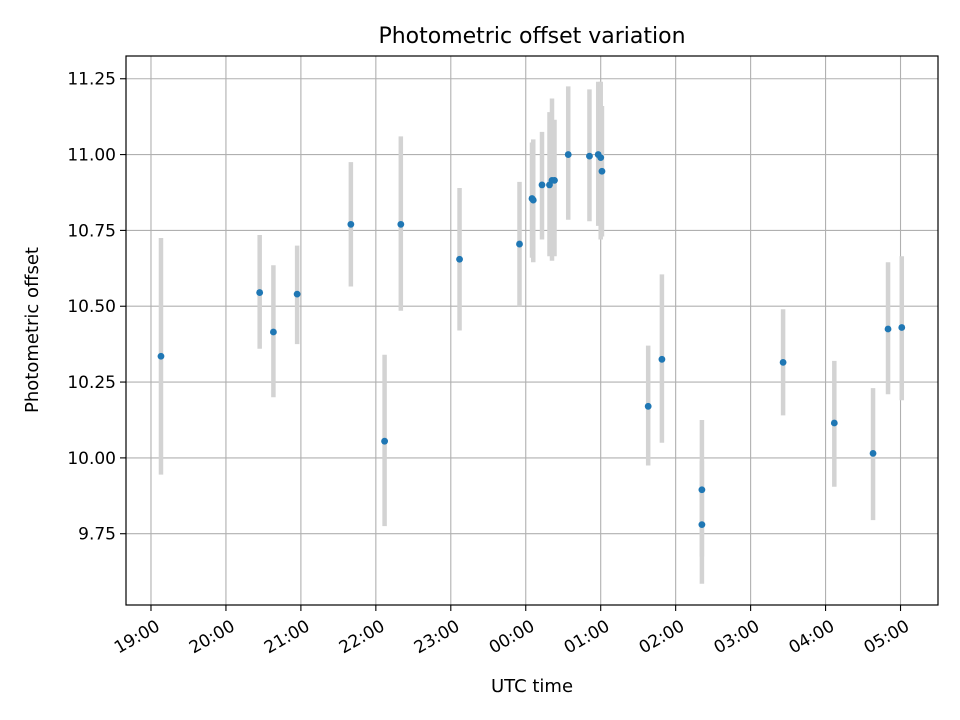 The image size is (960, 720). What do you see at coordinates (91, 231) in the screenshot?
I see `y-tick-label: 10.75` at bounding box center [91, 231].